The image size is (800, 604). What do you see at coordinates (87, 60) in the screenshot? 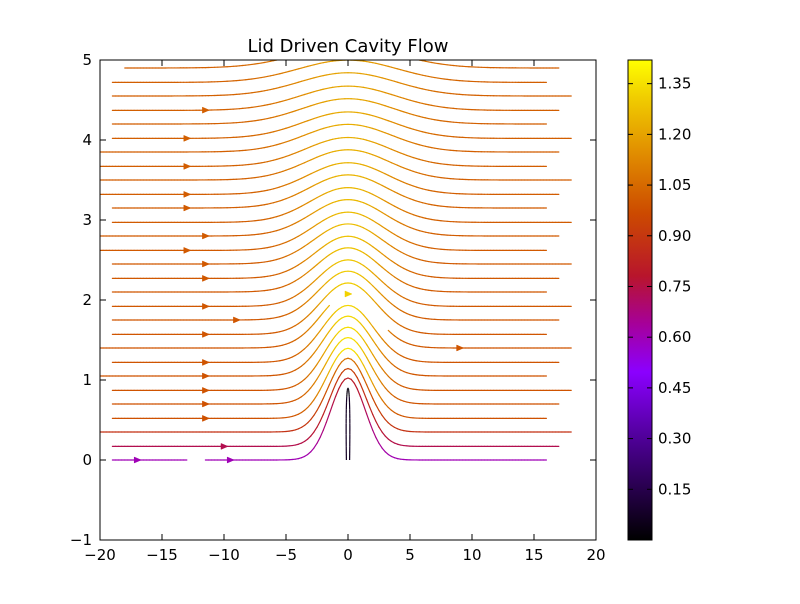
I see `y-tick-label: 5` at bounding box center [87, 60].